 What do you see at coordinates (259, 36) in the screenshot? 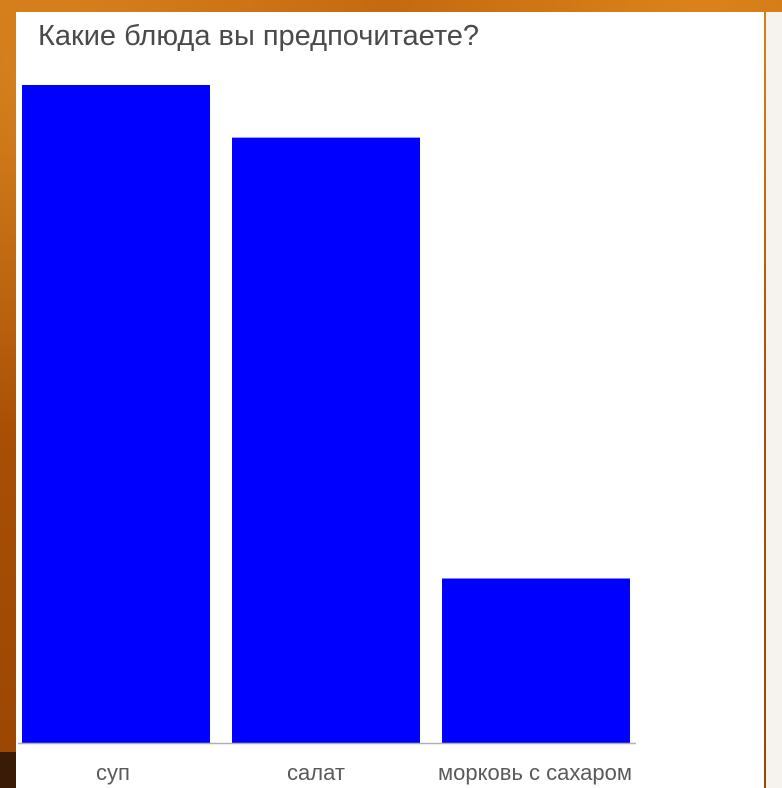
I see `chart-title: Какие блюда вы предпочитаете?` at bounding box center [259, 36].